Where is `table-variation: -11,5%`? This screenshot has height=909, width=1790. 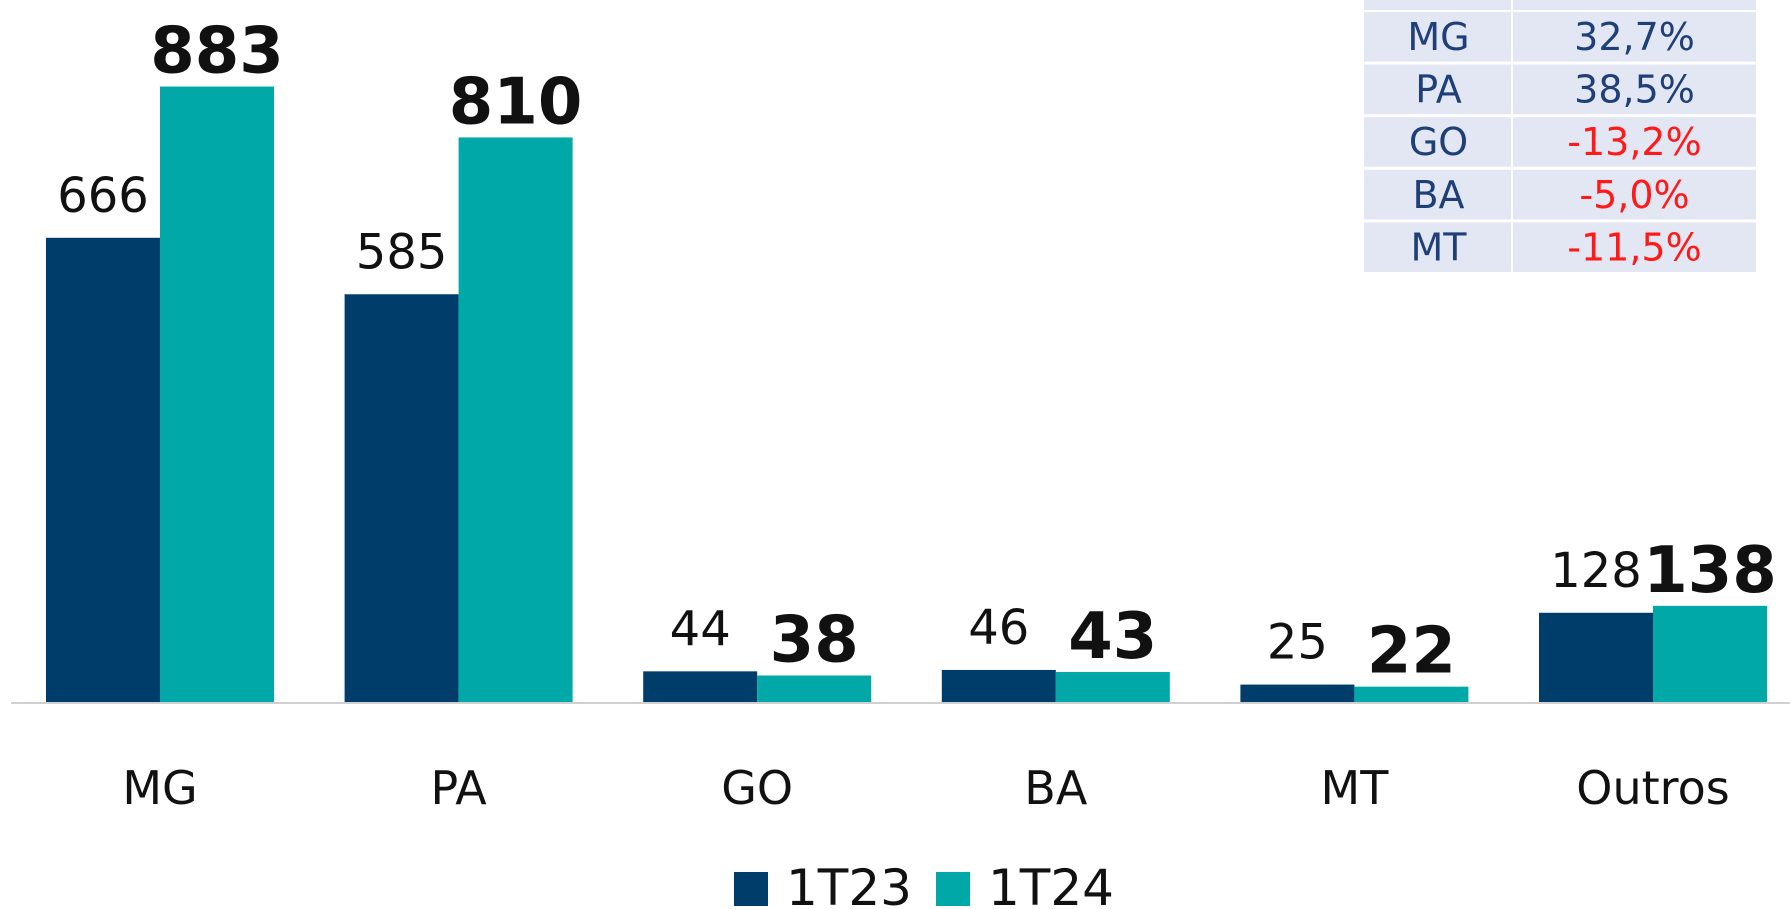
table-variation: -11,5% is located at coordinates (1634, 247).